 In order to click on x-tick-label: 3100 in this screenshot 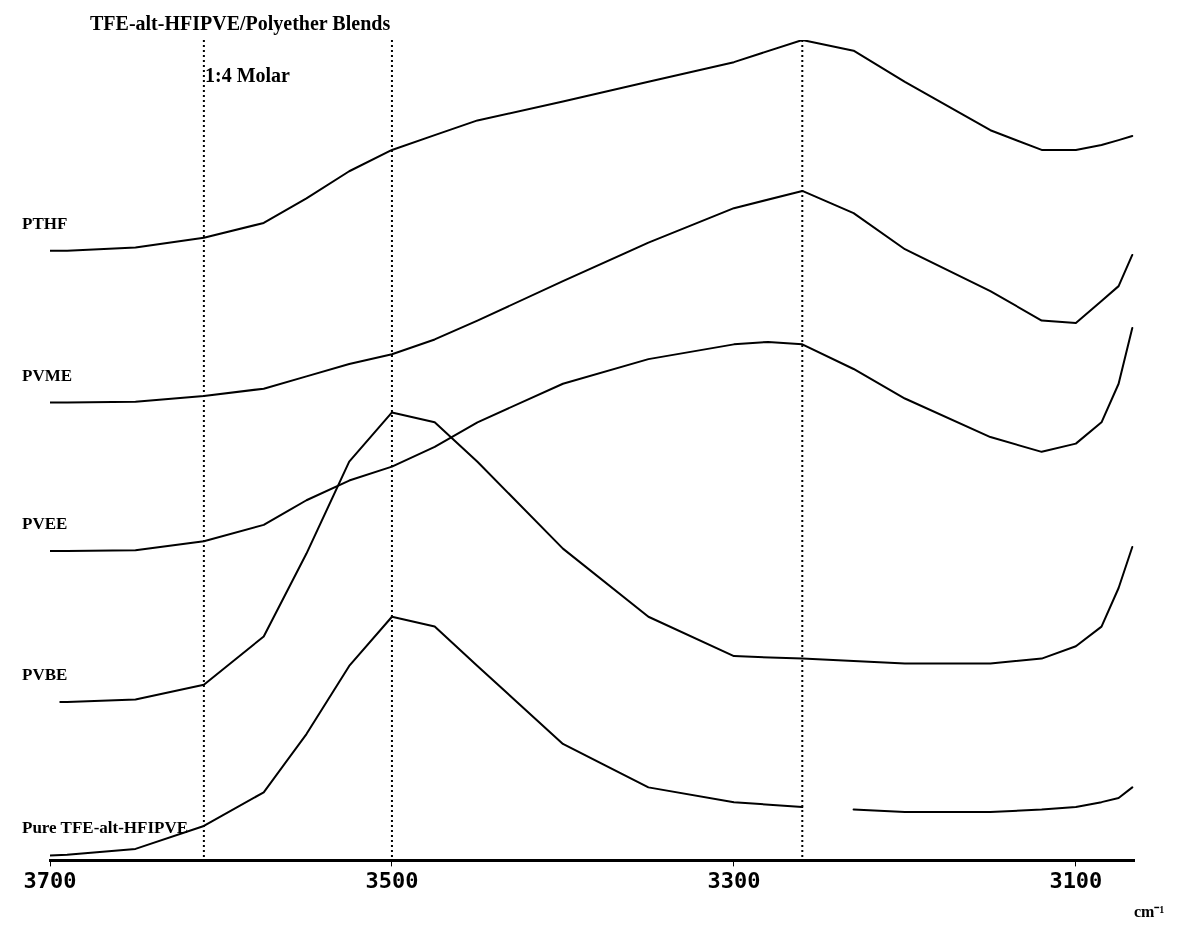, I will do `click(1076, 881)`.